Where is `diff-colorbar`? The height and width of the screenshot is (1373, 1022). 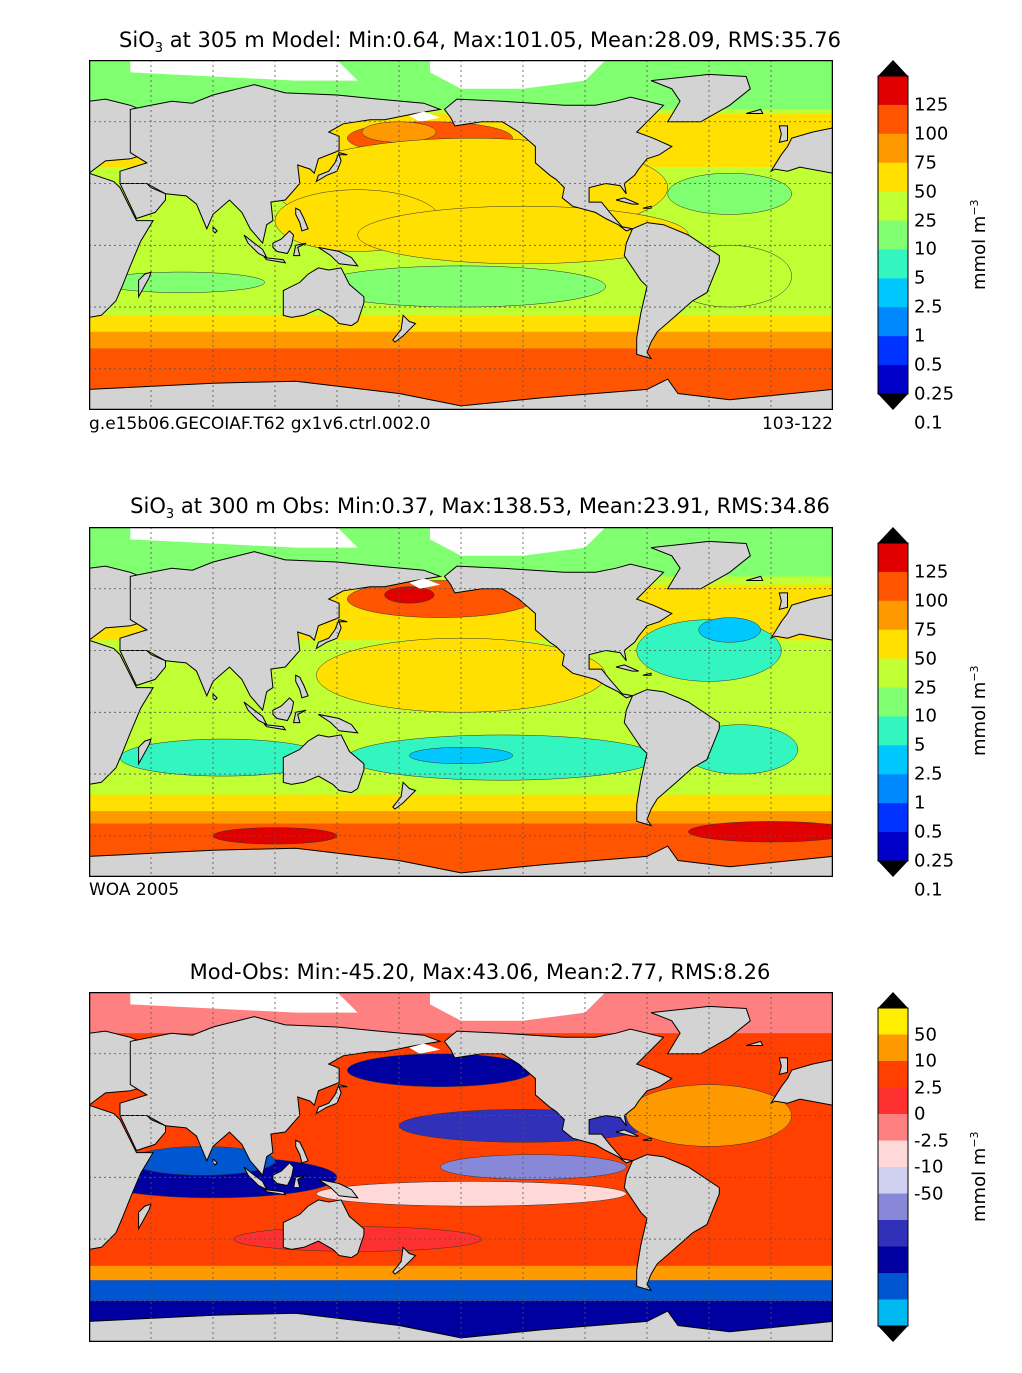
diff-colorbar is located at coordinates (893, 1167).